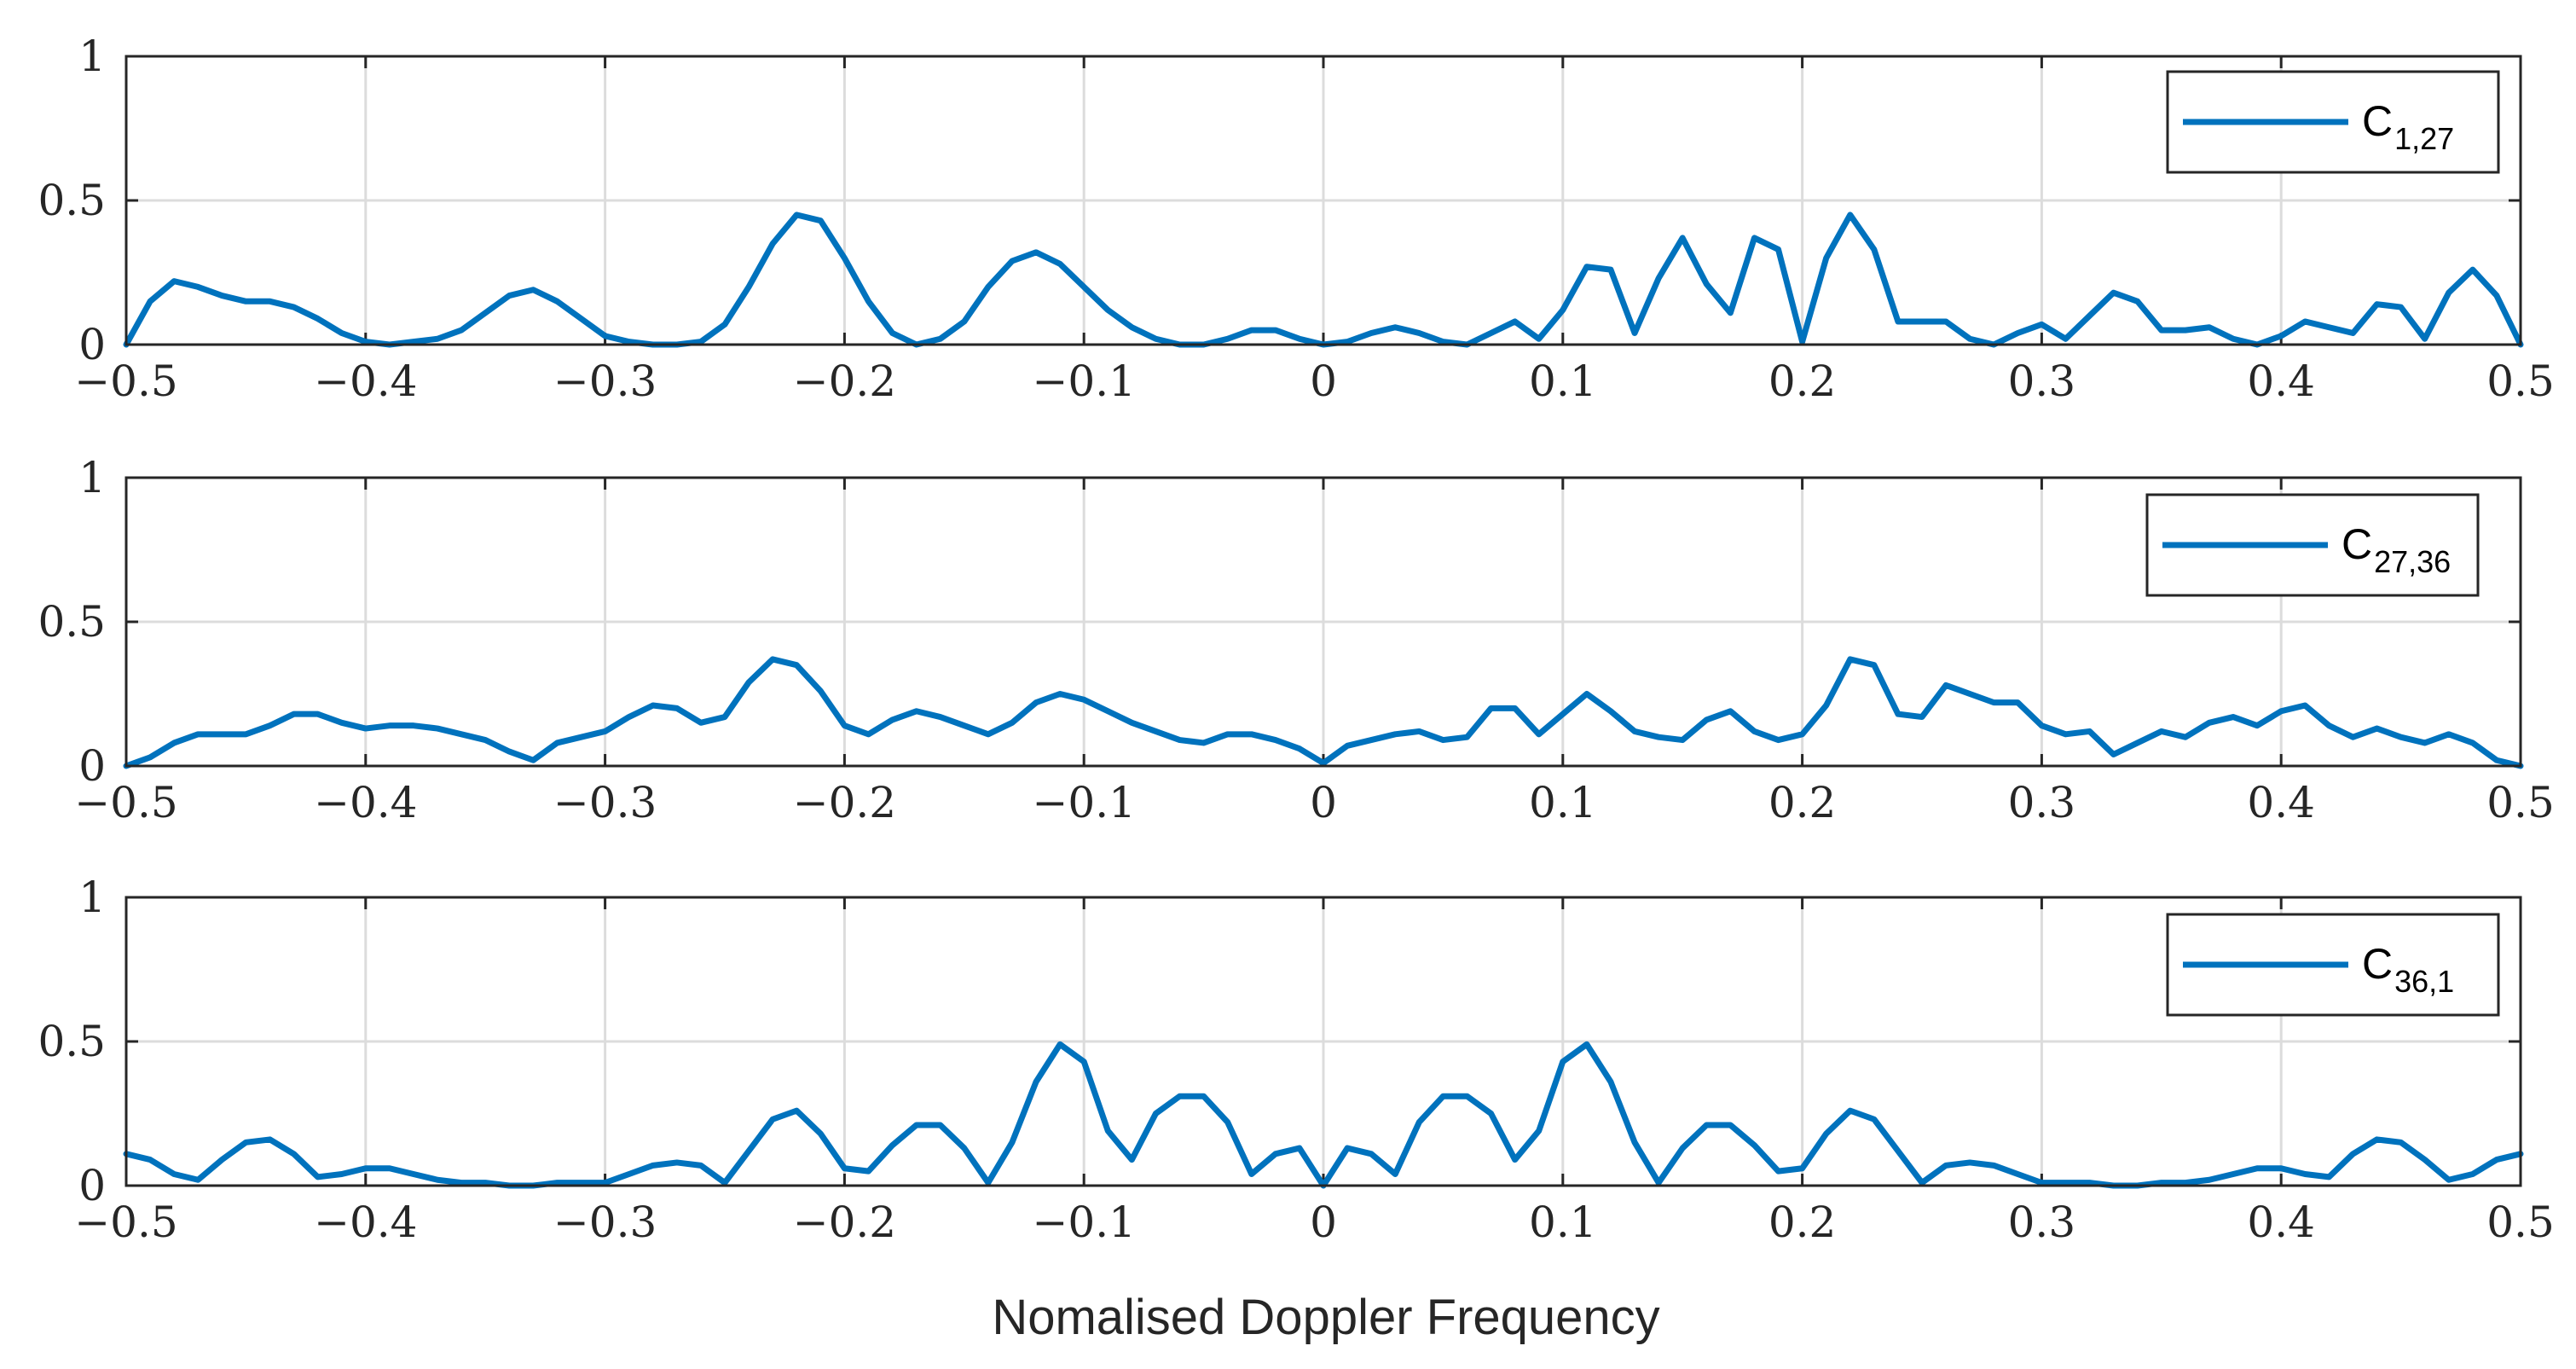 The width and height of the screenshot is (2576, 1369). Describe the element at coordinates (2333, 122) in the screenshot. I see `legend: C1,27` at that location.